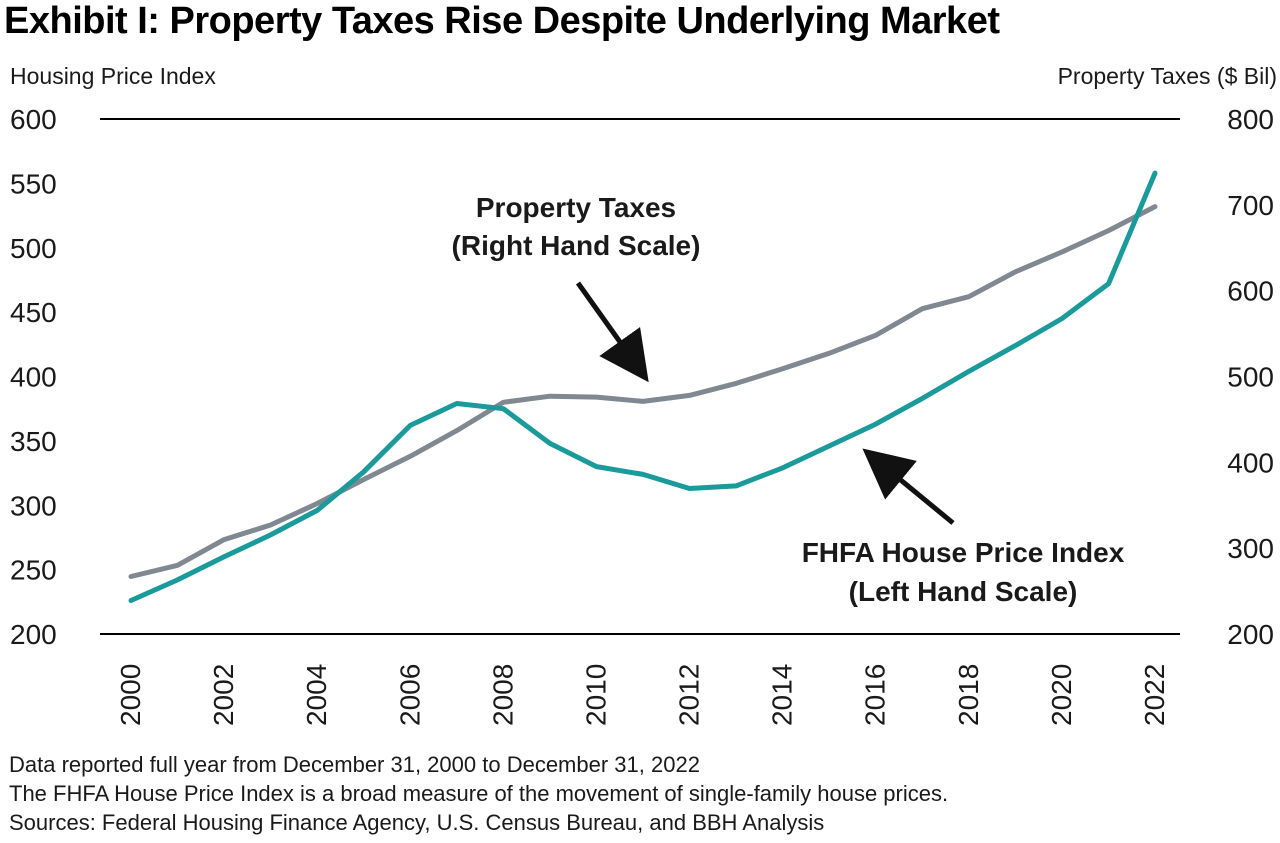  I want to click on arrow-to-fhfa, so click(908, 486).